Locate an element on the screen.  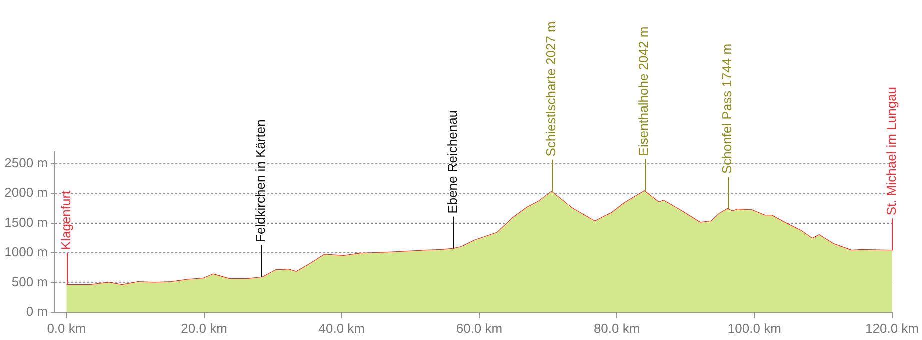
x-tick-label: 0.0 km is located at coordinates (66, 328).